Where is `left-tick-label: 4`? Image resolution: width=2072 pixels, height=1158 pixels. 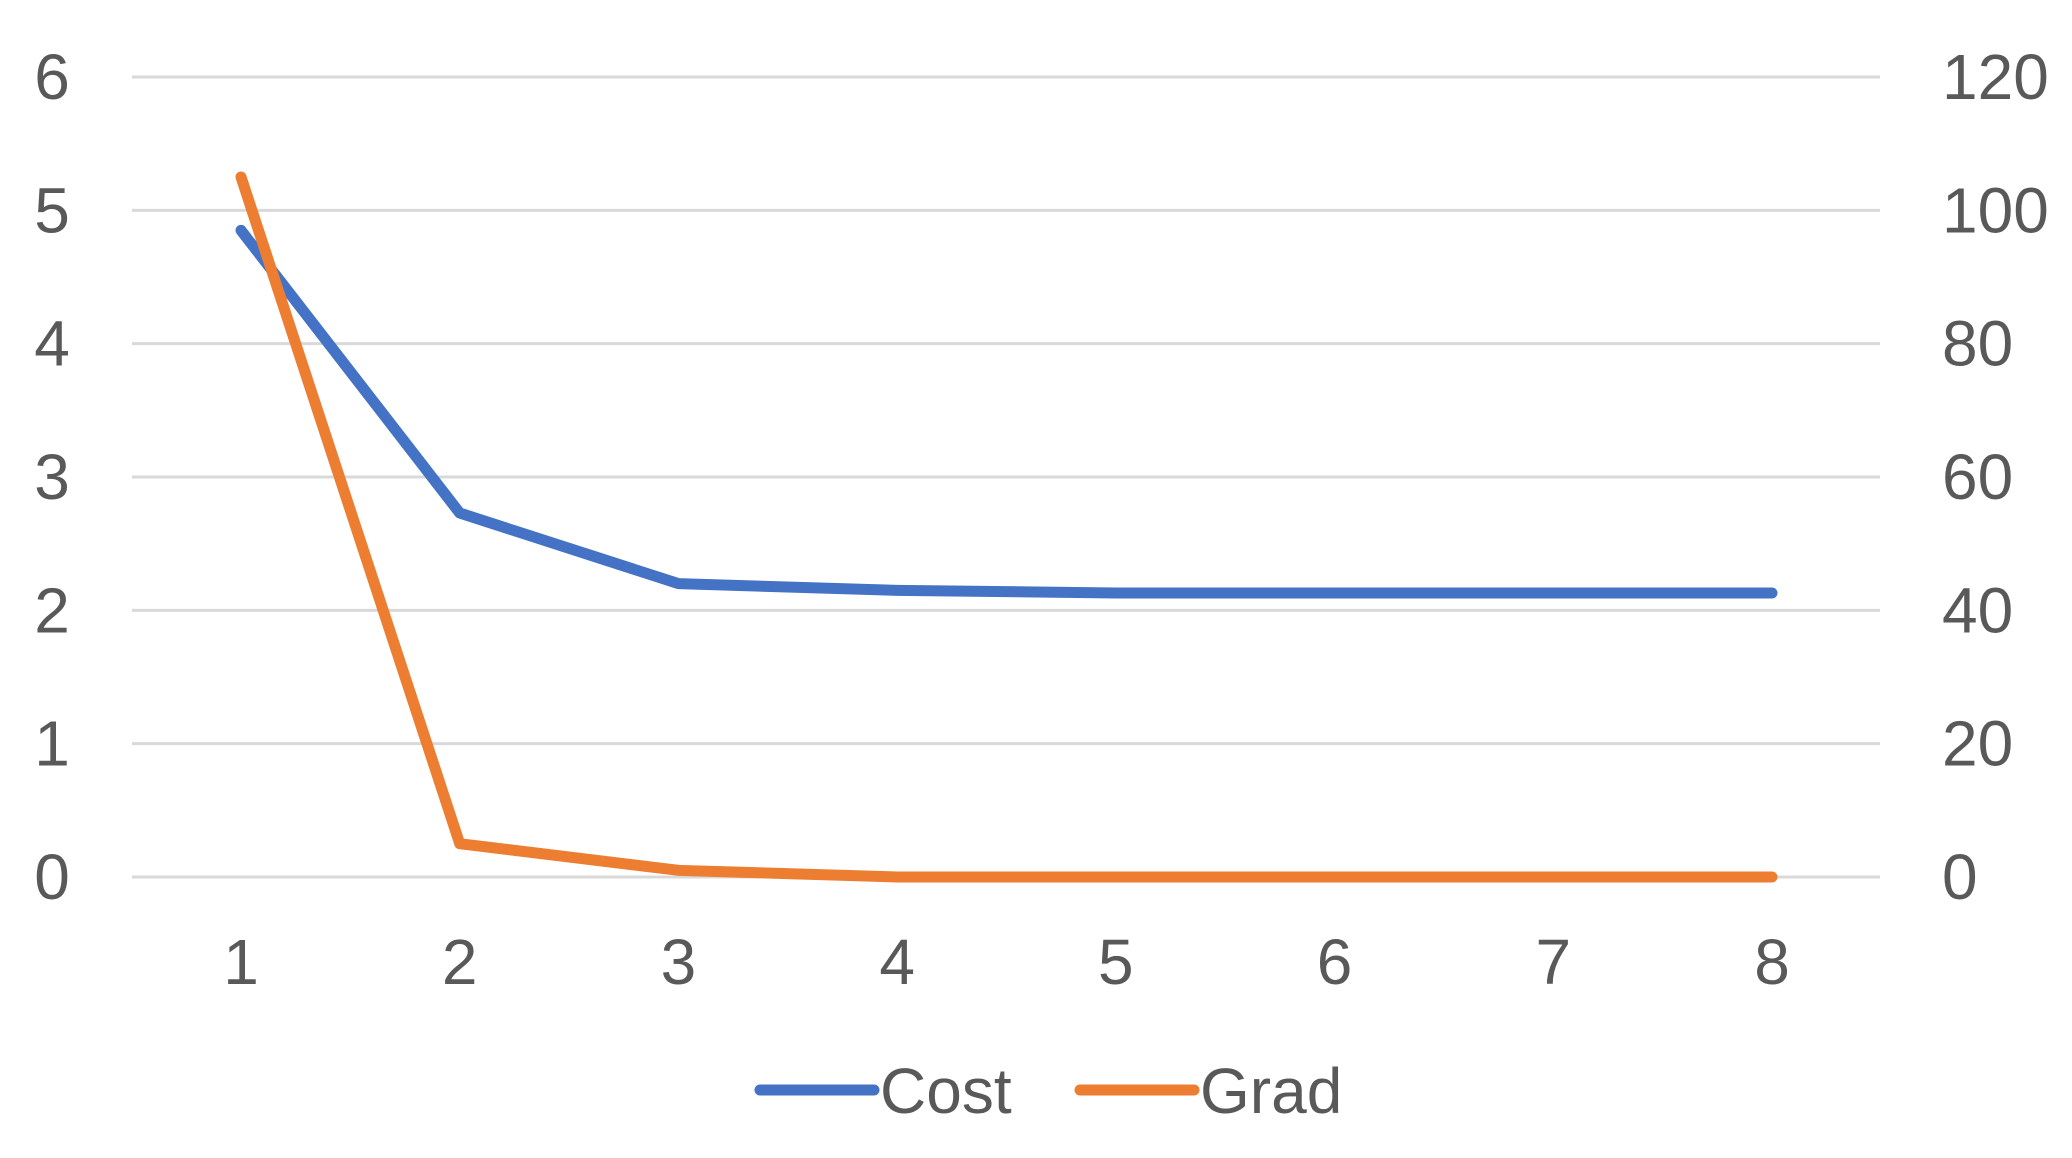 left-tick-label: 4 is located at coordinates (52, 344).